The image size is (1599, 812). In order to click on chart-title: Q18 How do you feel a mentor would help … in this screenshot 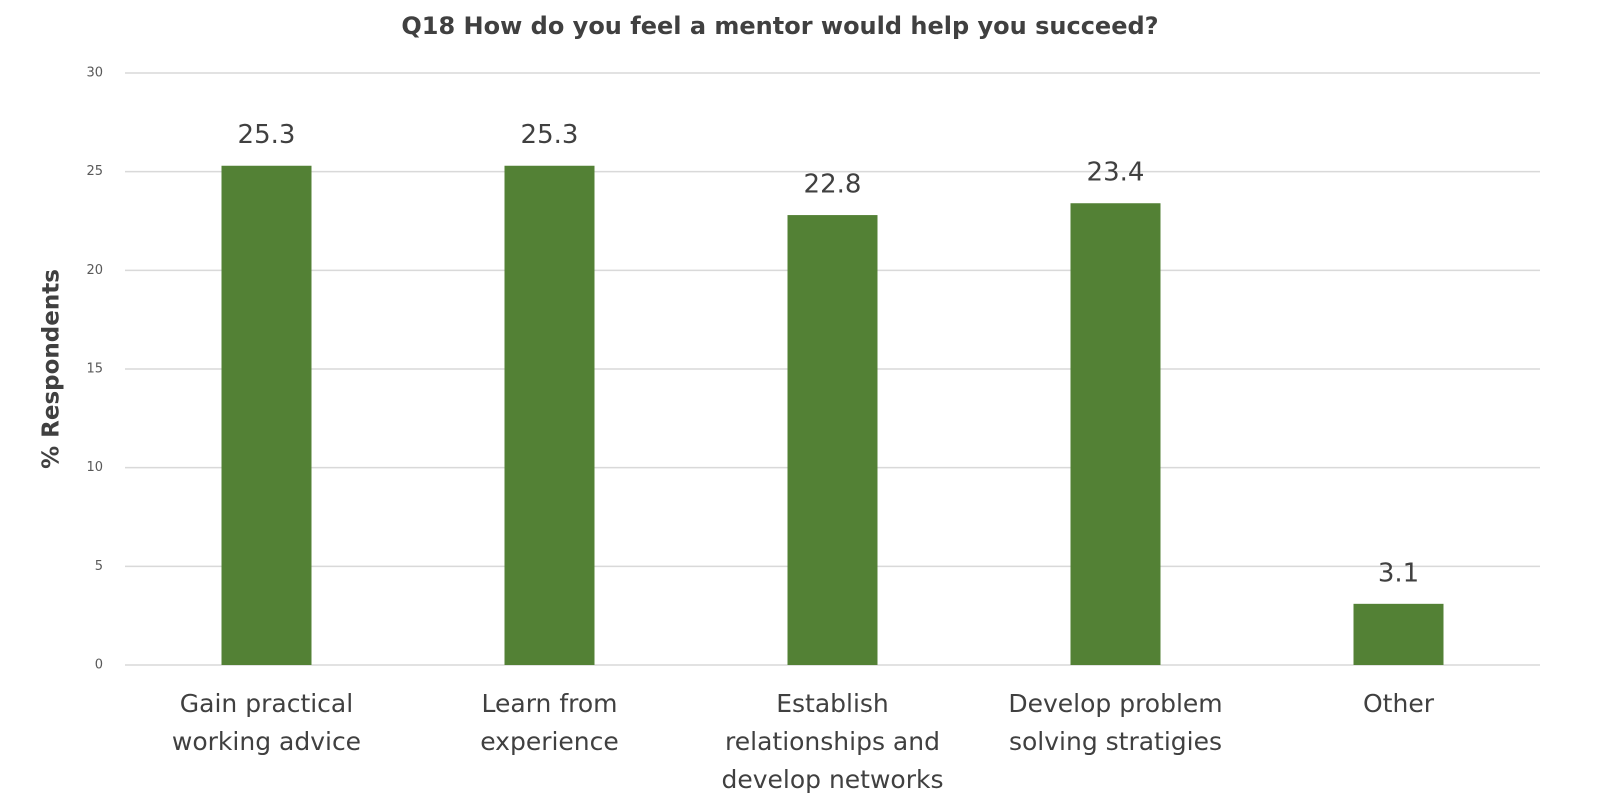, I will do `click(779, 26)`.